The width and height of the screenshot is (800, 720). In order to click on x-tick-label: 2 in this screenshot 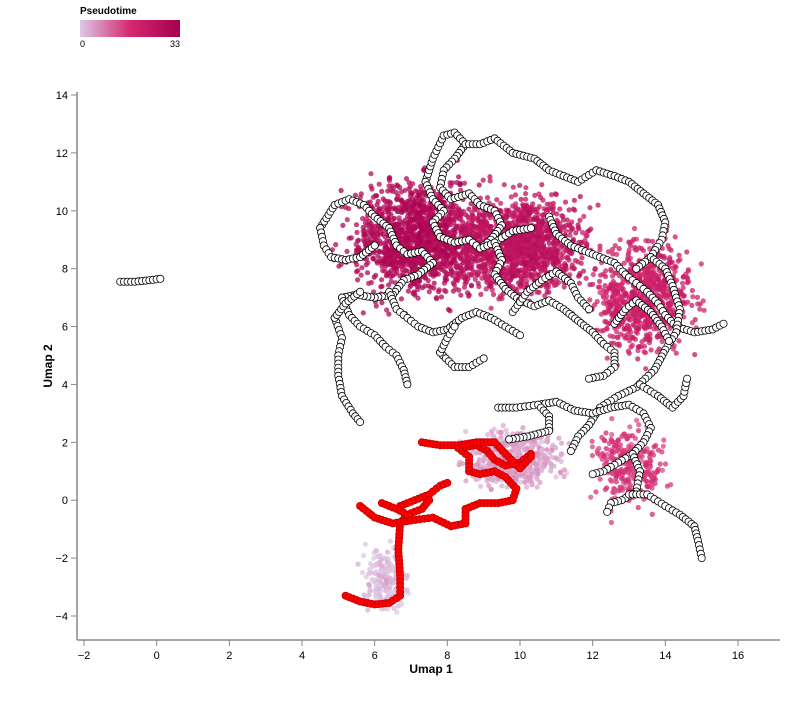, I will do `click(229, 656)`.